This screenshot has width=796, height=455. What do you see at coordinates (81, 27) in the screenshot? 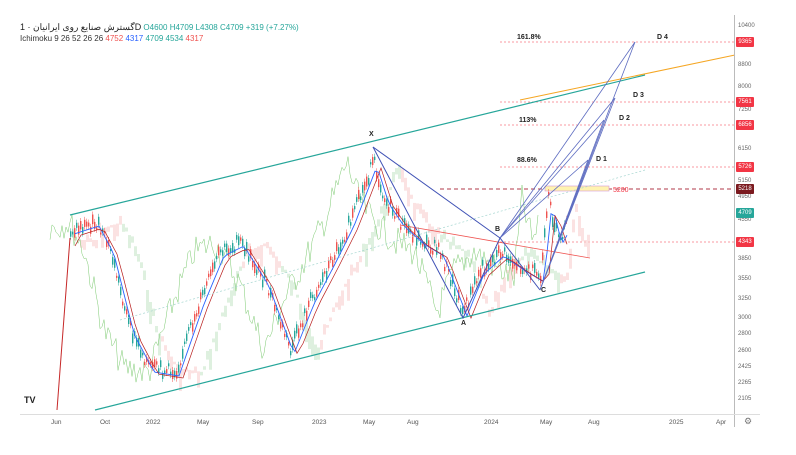
I see `symbol-title: گسترش صنایع روی ایرانیان · 1D` at bounding box center [81, 27].